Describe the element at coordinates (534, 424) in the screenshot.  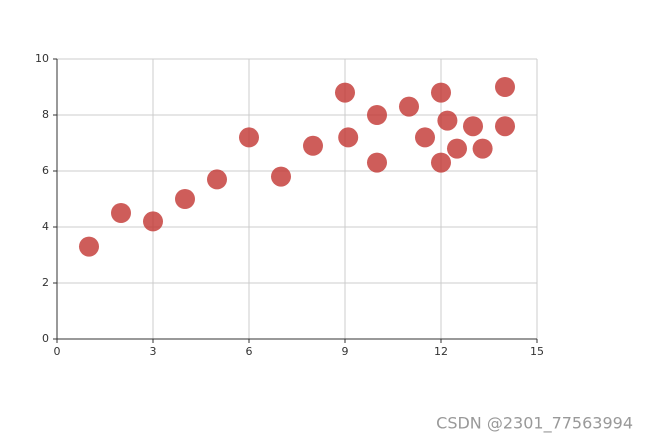
I see `watermark: CSDN @2301_77563994` at that location.